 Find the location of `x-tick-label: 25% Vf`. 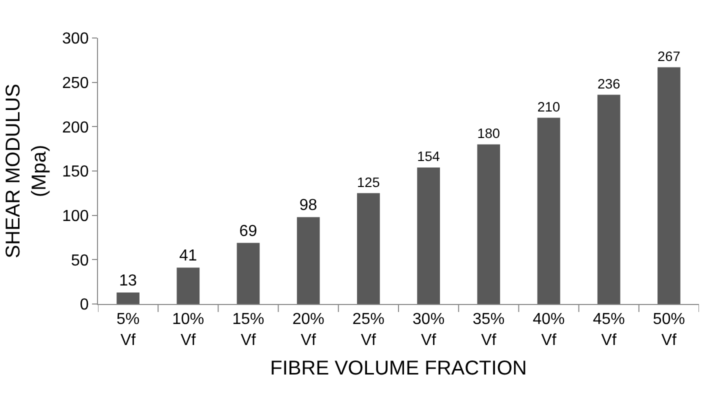

x-tick-label: 25% Vf is located at coordinates (368, 330).